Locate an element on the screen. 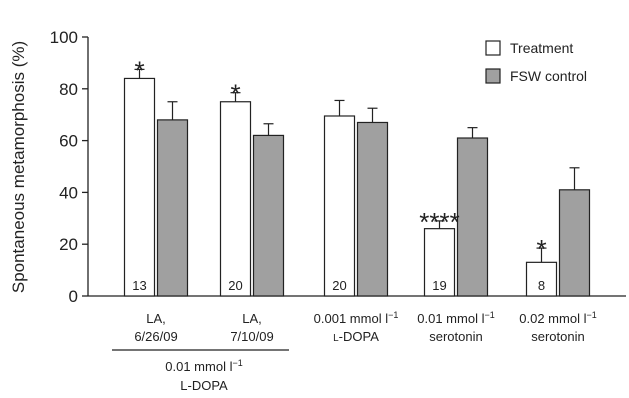  group-label-text: 0.01 mmol l is located at coordinates (198, 366).